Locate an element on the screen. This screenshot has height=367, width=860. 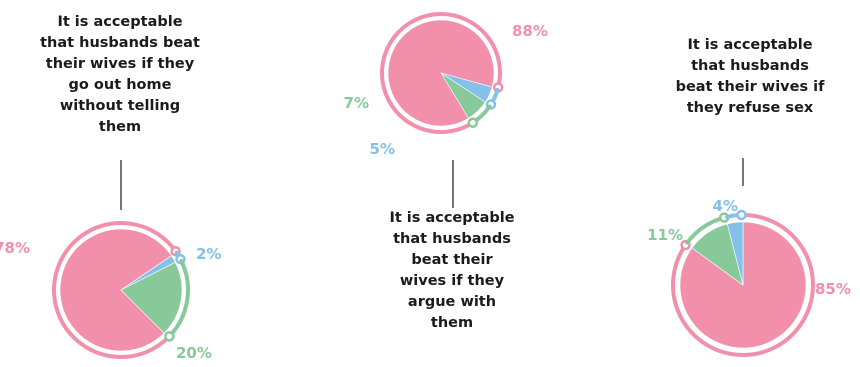
chart-1-label-3: 20% is located at coordinates (194, 353).